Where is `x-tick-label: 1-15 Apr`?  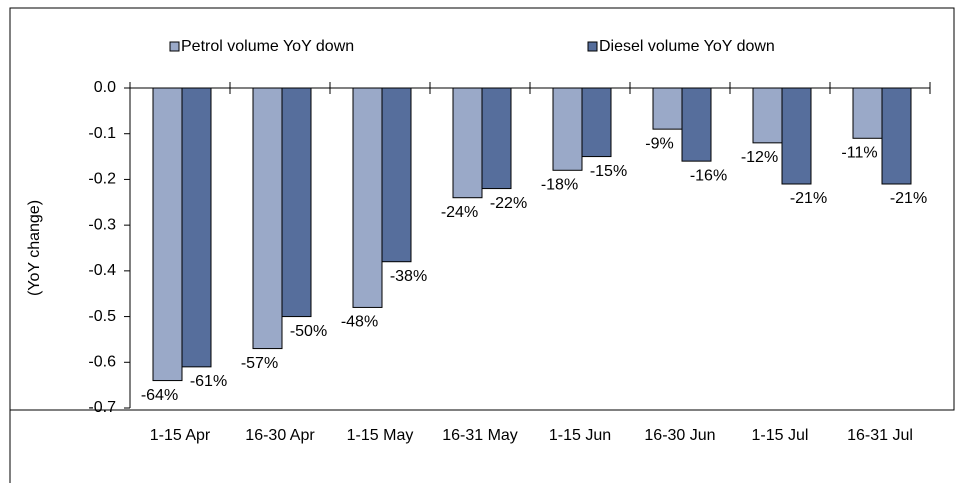 x-tick-label: 1-15 Apr is located at coordinates (180, 435).